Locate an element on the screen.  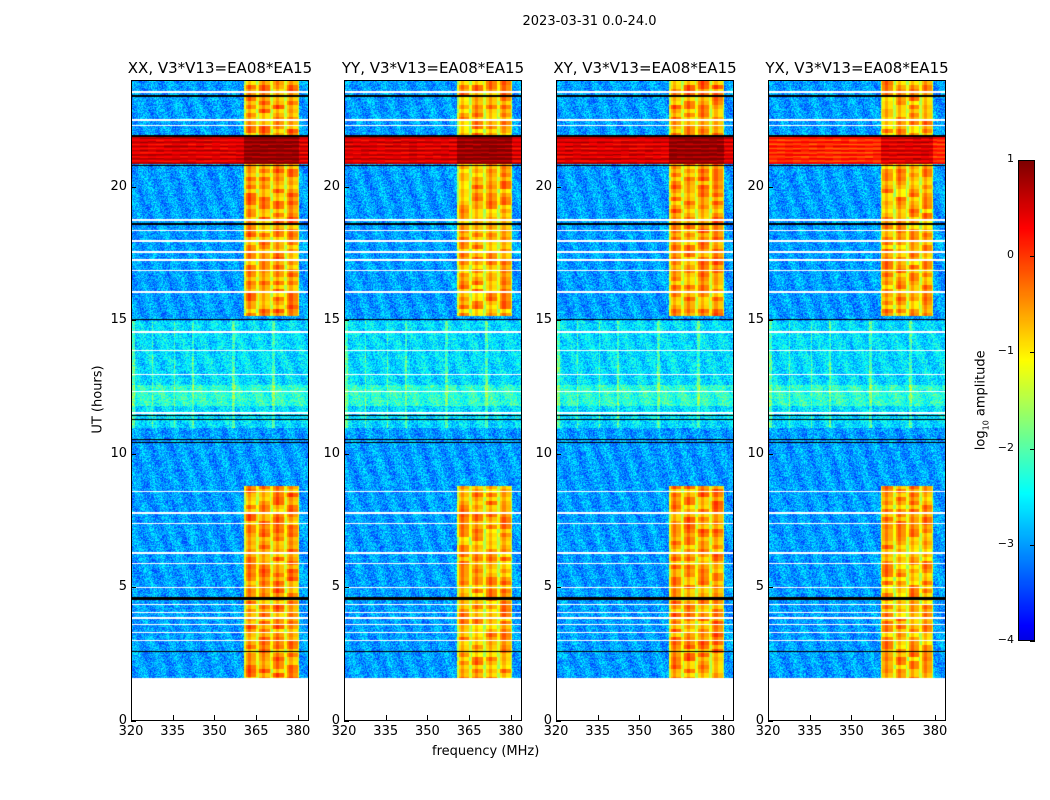
colorbar-tick-label: 1 is located at coordinates (1010, 158).